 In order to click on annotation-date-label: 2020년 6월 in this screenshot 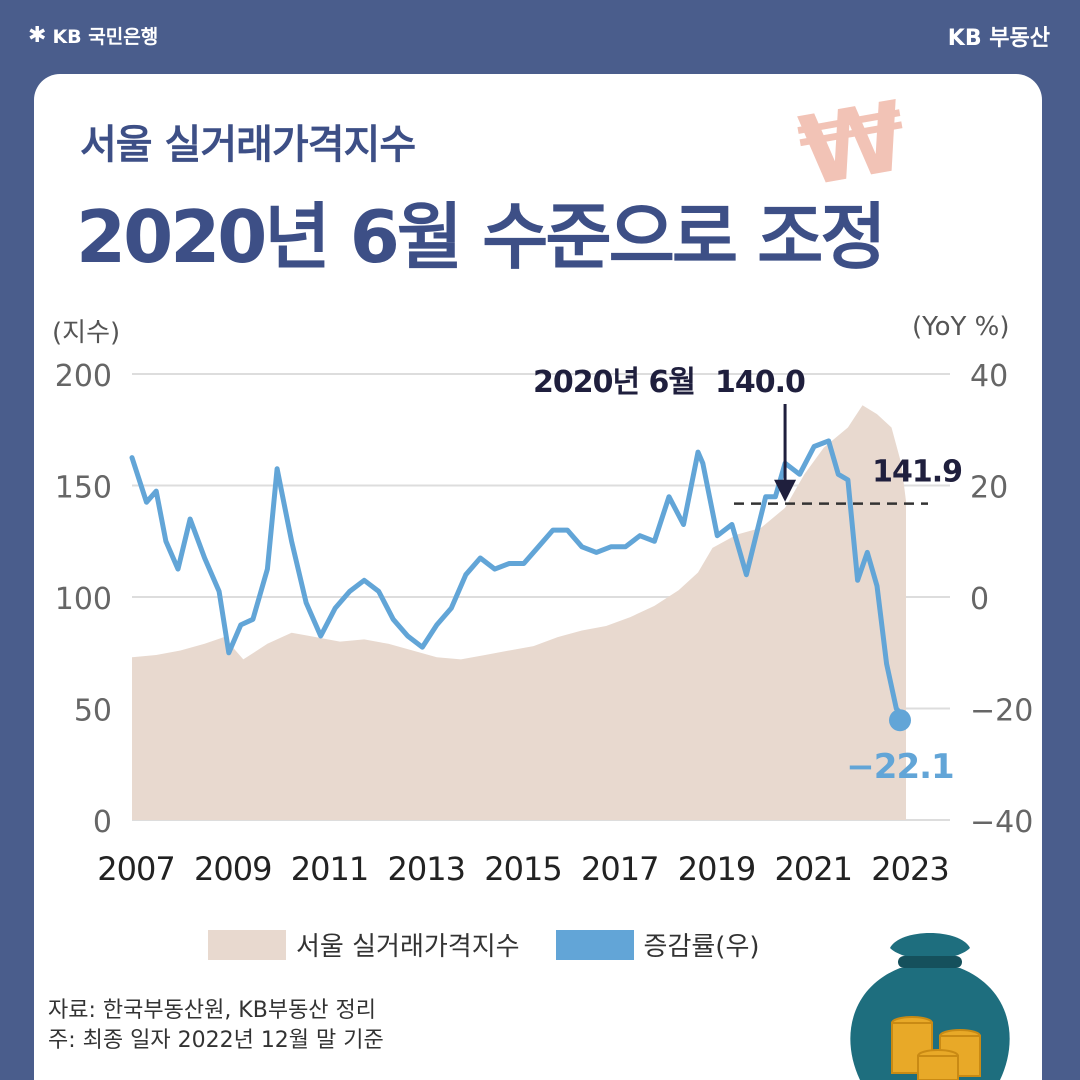, I will do `click(614, 382)`.